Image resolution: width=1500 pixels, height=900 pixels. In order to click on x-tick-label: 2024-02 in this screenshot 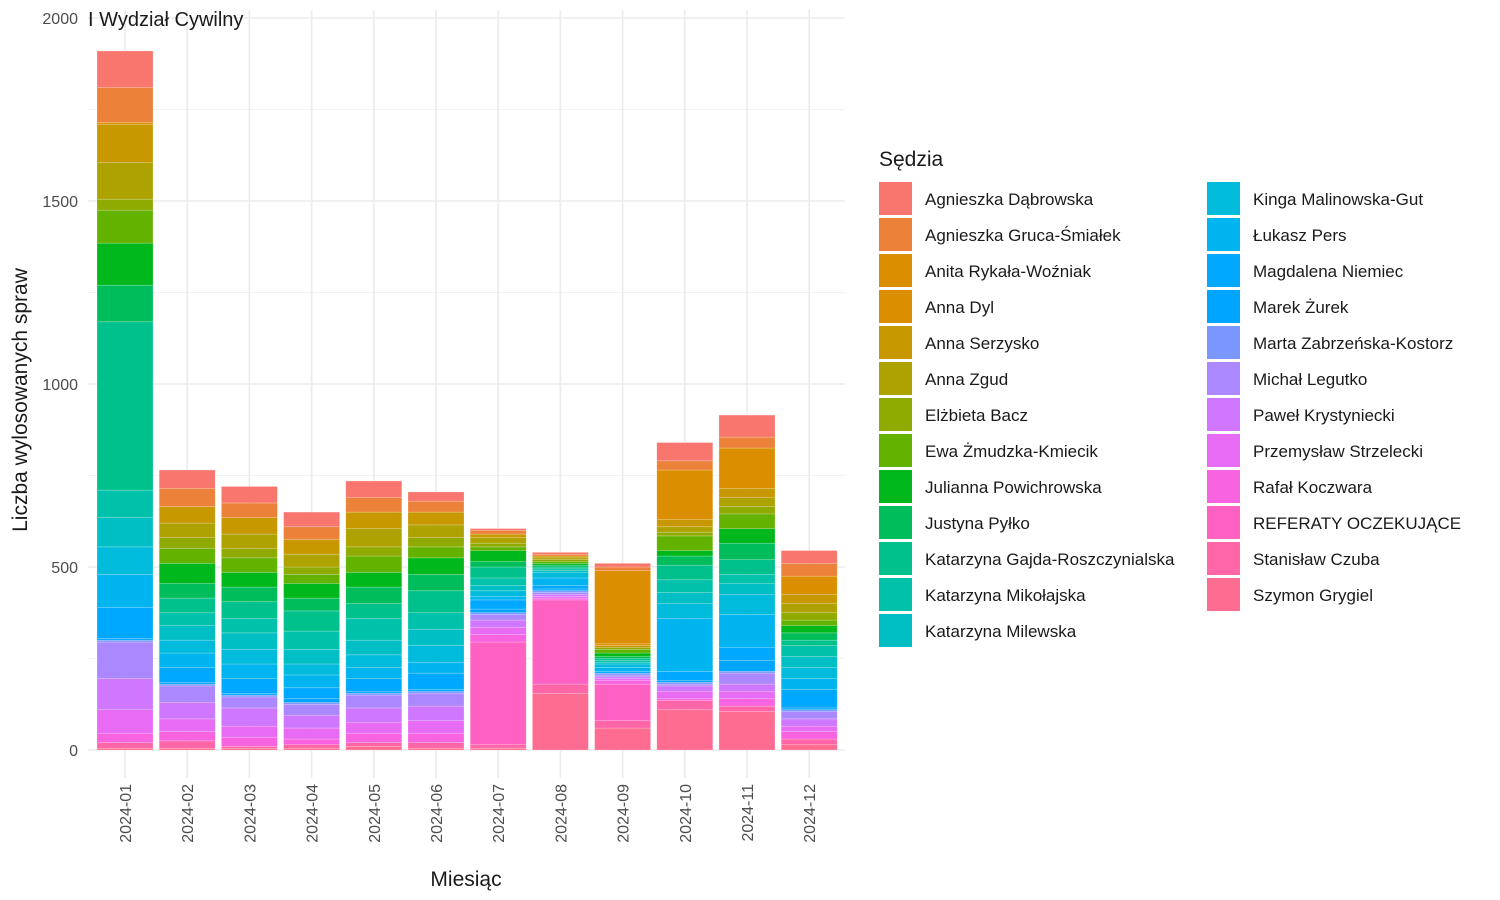, I will do `click(188, 813)`.